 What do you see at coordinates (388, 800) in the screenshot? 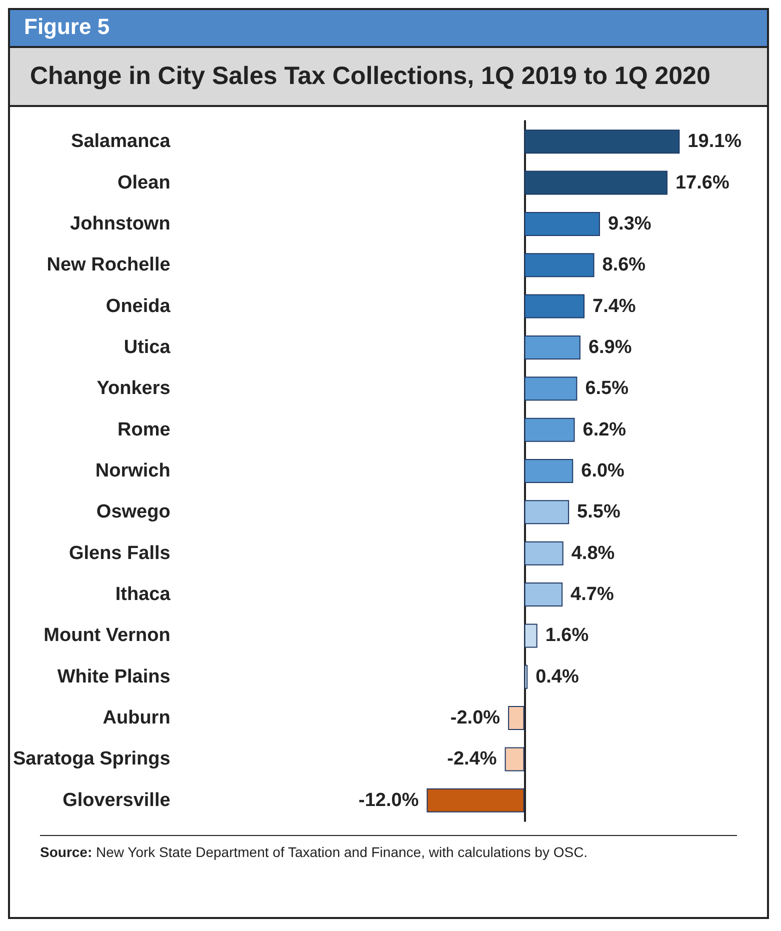
I see `data-label: -12.0%` at bounding box center [388, 800].